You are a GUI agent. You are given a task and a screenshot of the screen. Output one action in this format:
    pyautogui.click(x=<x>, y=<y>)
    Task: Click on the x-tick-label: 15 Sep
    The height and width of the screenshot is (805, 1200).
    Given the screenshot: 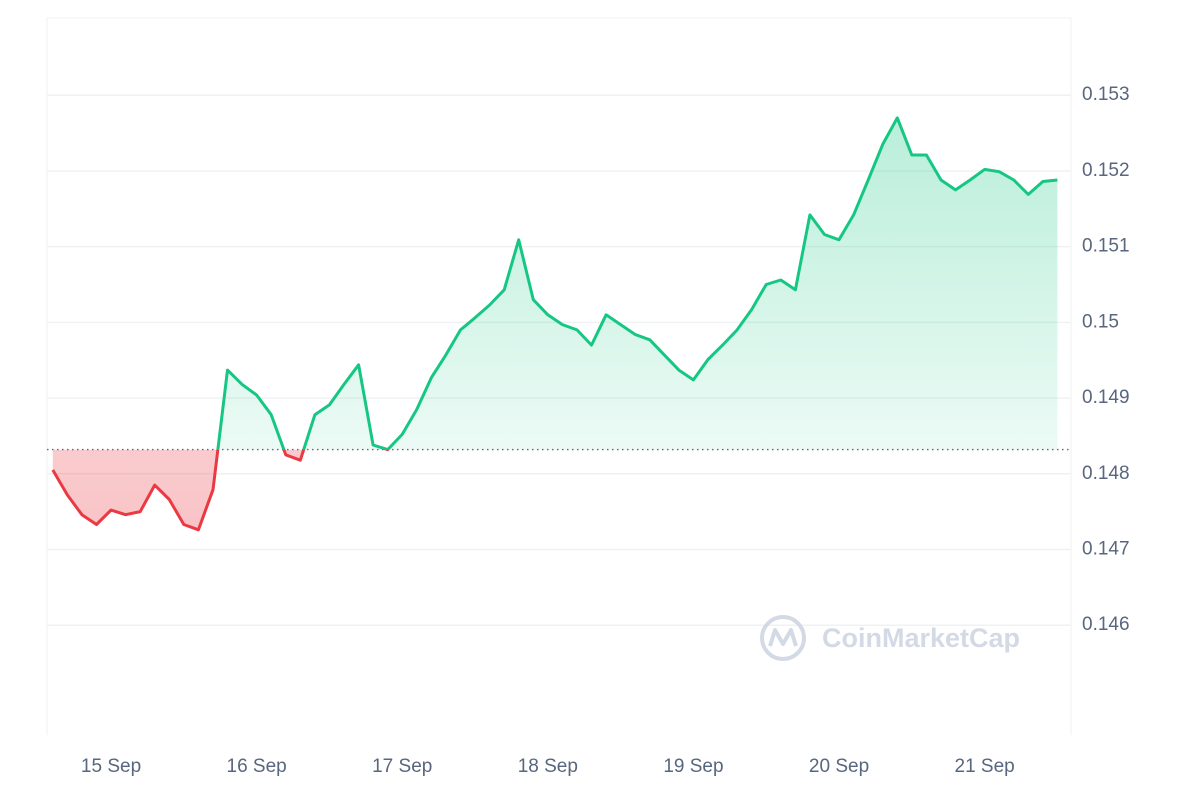 What is the action you would take?
    pyautogui.click(x=111, y=766)
    